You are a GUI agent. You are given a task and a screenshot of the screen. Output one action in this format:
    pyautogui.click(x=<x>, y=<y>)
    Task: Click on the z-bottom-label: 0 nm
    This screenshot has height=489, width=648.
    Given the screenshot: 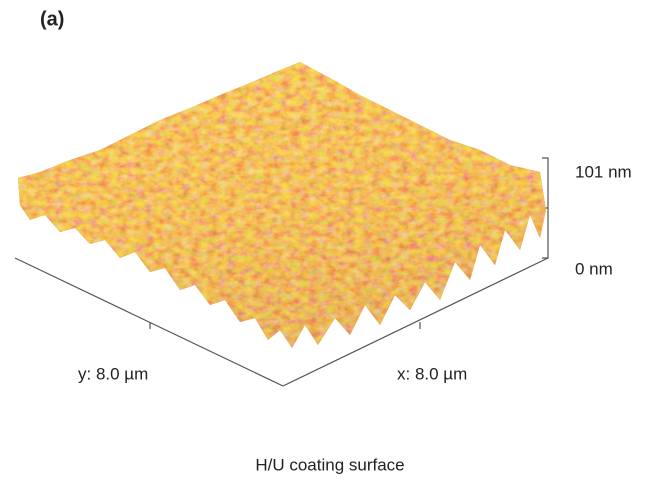 What is the action you would take?
    pyautogui.click(x=594, y=268)
    